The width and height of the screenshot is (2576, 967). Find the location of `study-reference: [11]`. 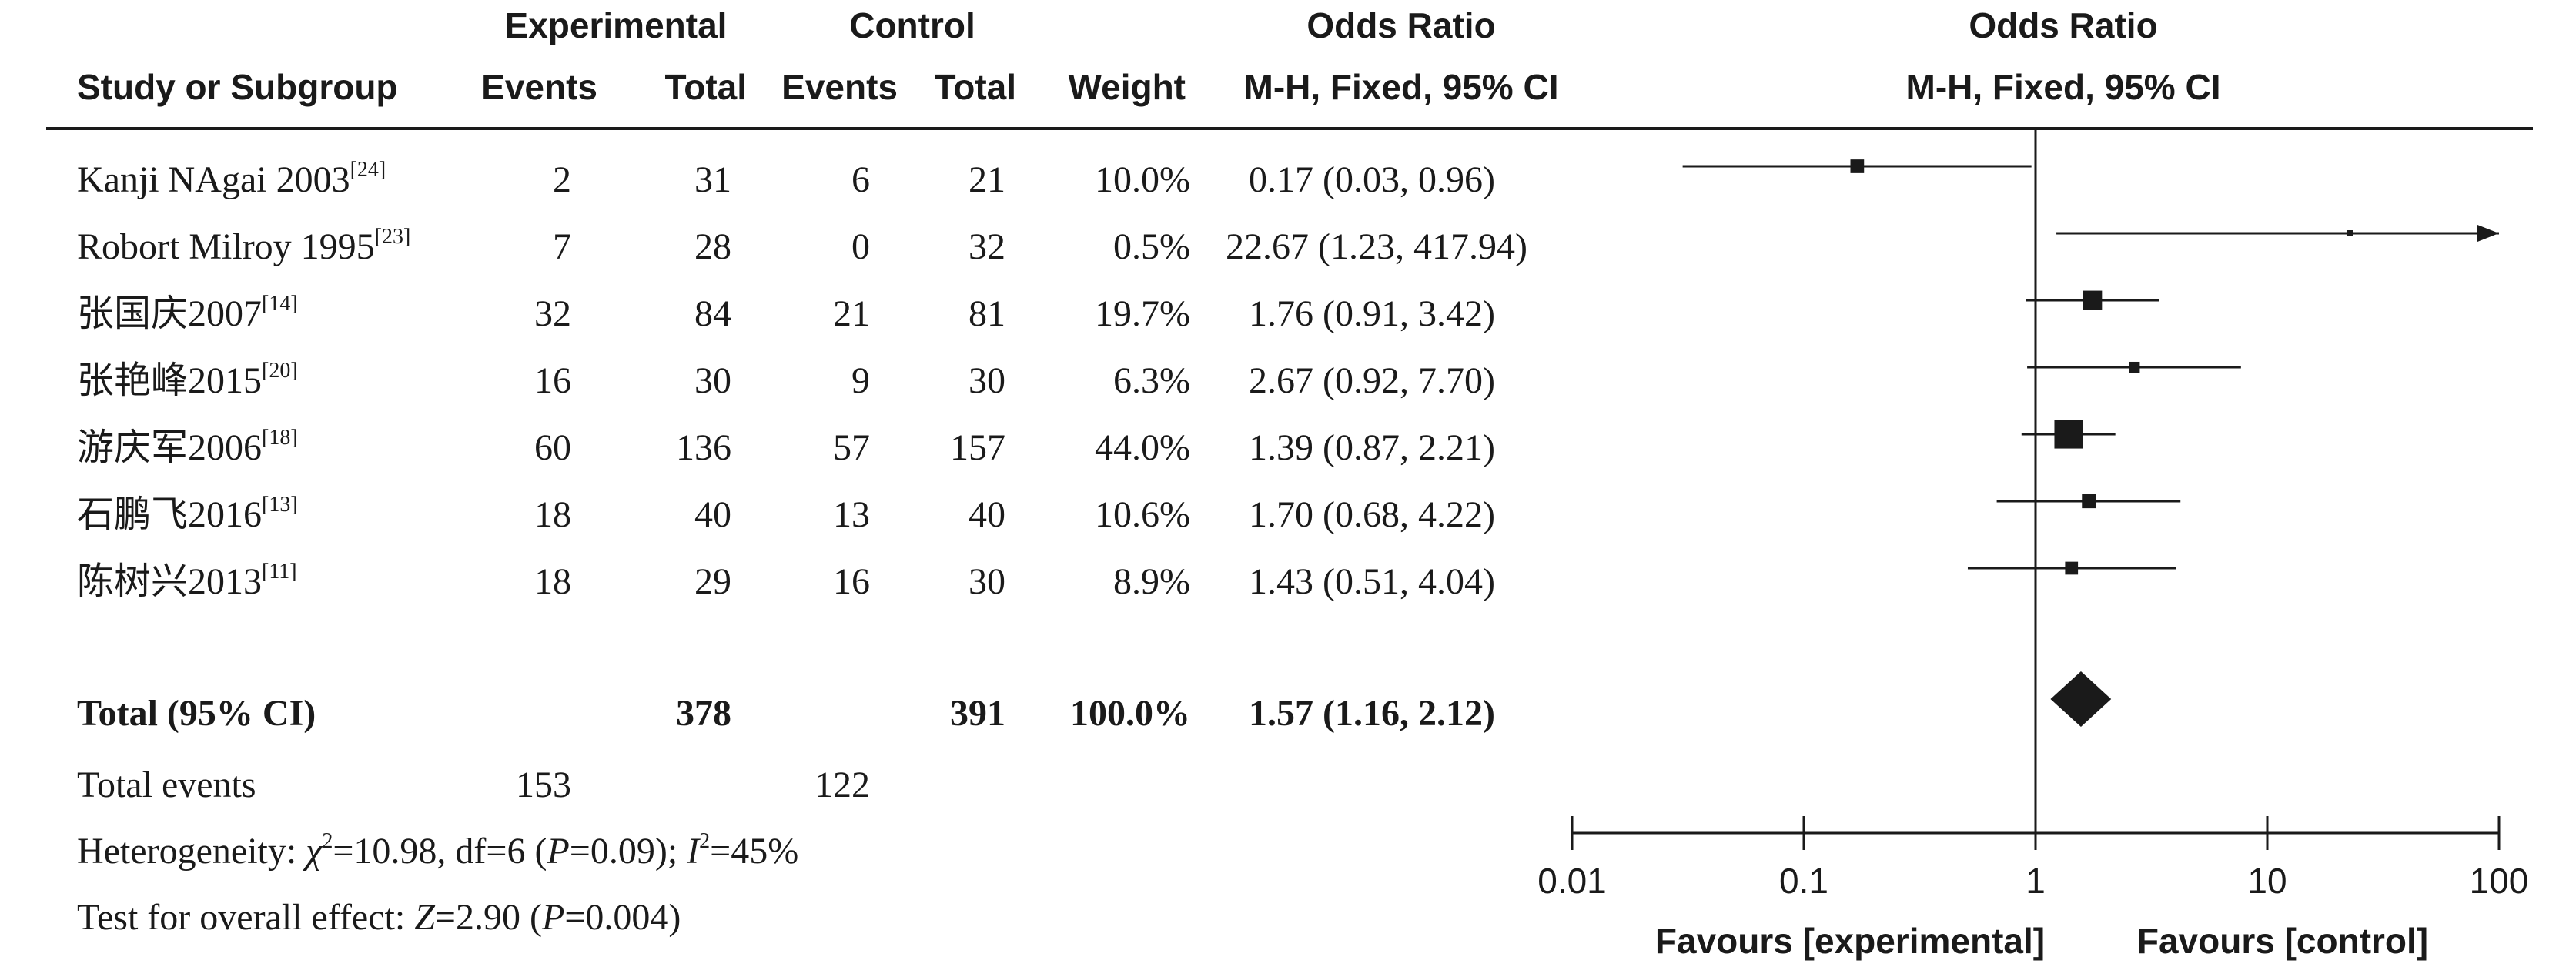

study-reference: [11] is located at coordinates (279, 572).